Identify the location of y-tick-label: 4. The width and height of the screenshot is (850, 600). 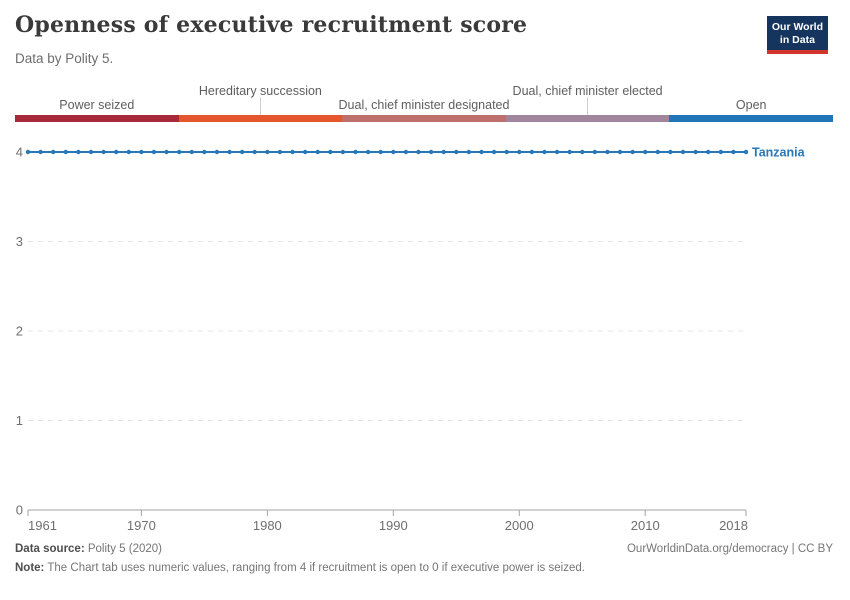
(19, 152).